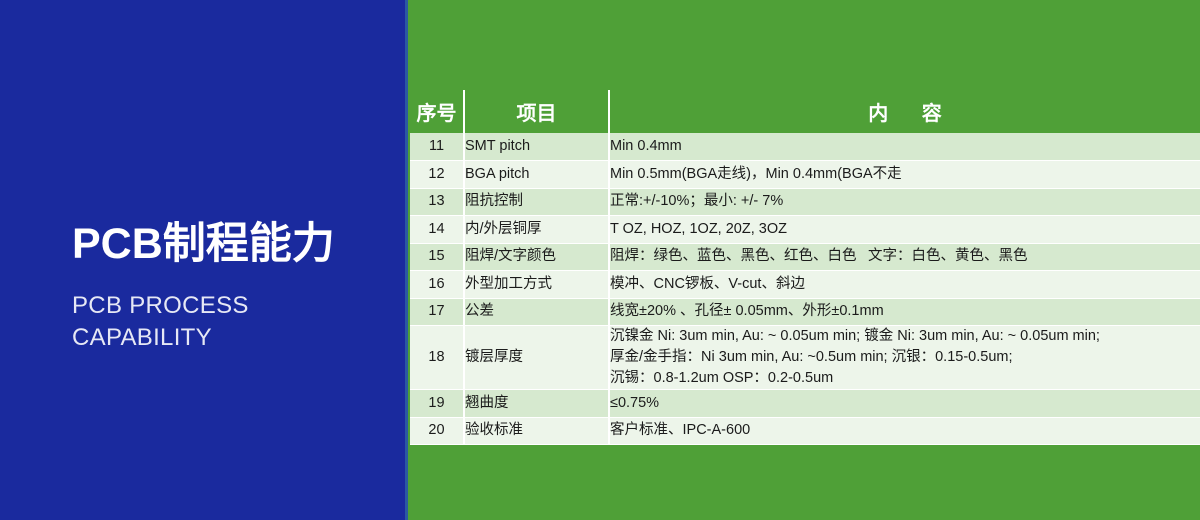 The width and height of the screenshot is (1200, 520). I want to click on table-row: 15 阻焊/文字颜色 阻焊：绿色、蓝色、黑色、红色、白色 文字：白色、黄色、黑色, so click(805, 257).